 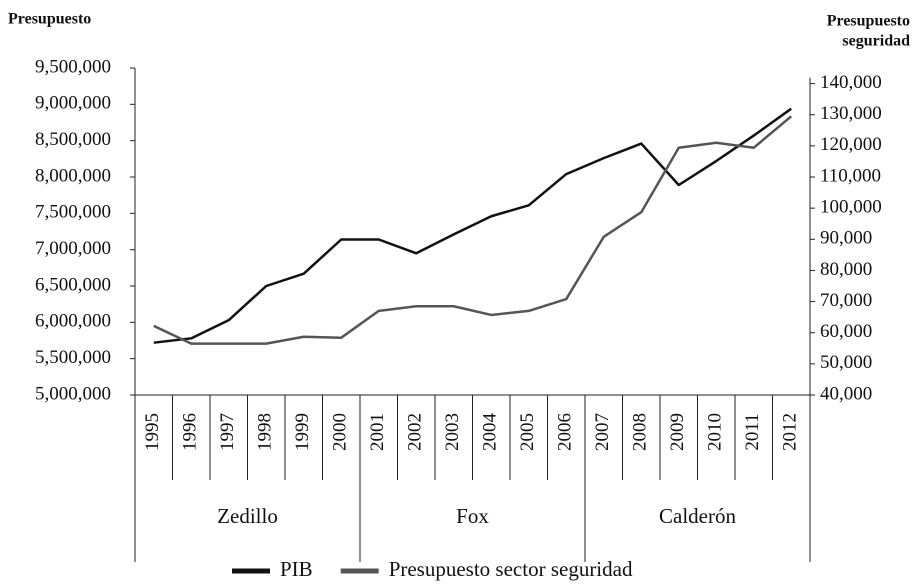 I want to click on x-tick-label: 1995, so click(x=152, y=432).